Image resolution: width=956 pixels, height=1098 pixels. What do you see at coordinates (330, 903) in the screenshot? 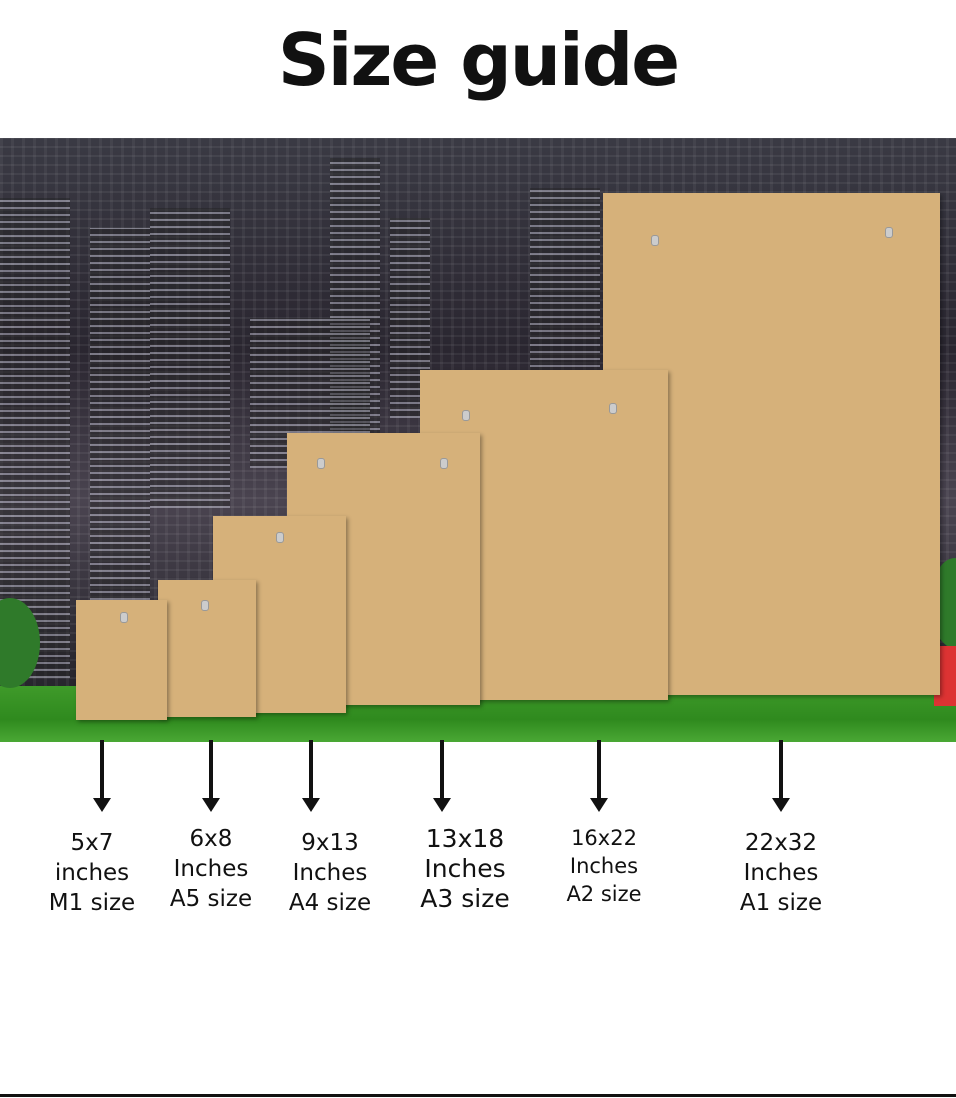
I see `size-name: A4 size` at bounding box center [330, 903].